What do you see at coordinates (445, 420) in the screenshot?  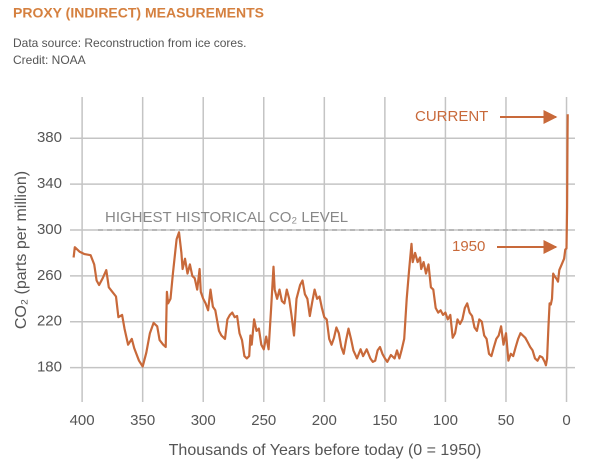 I see `x-tick-label: 100` at bounding box center [445, 420].